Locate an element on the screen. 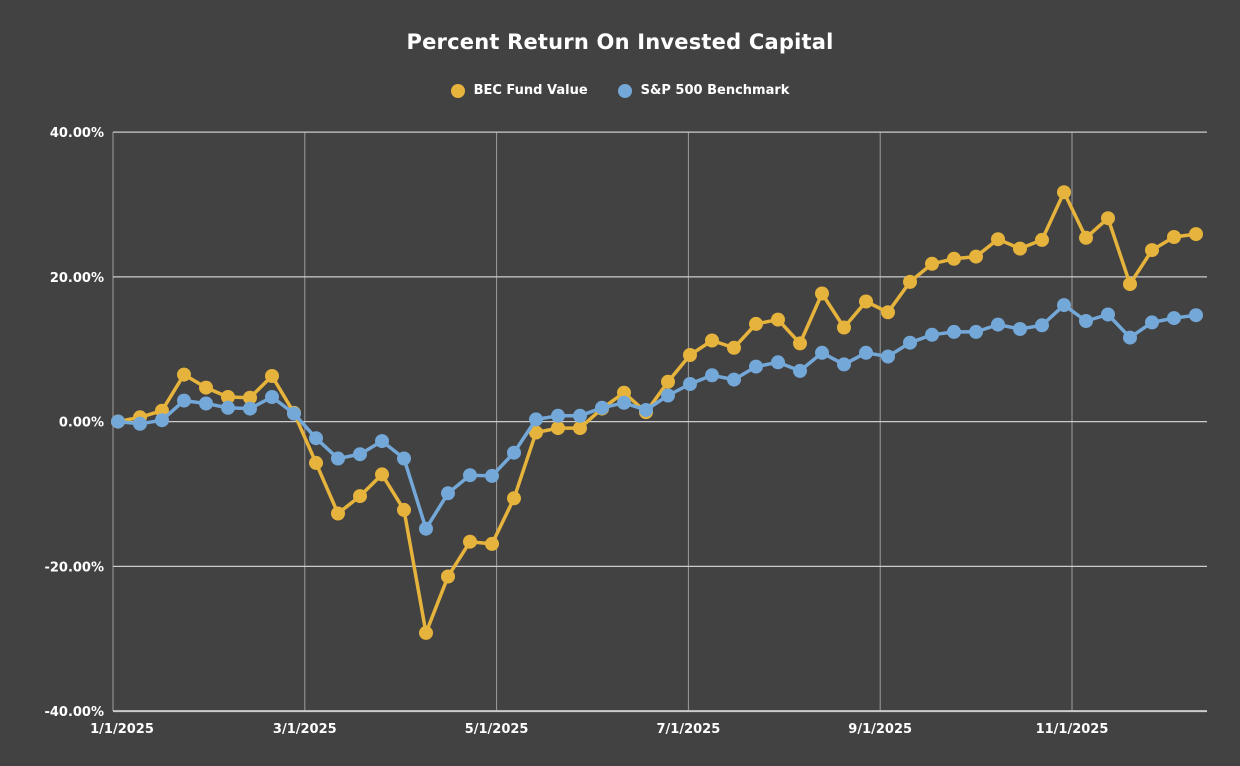 The height and width of the screenshot is (766, 1240). y-tick-label: -40.00% is located at coordinates (74, 712).